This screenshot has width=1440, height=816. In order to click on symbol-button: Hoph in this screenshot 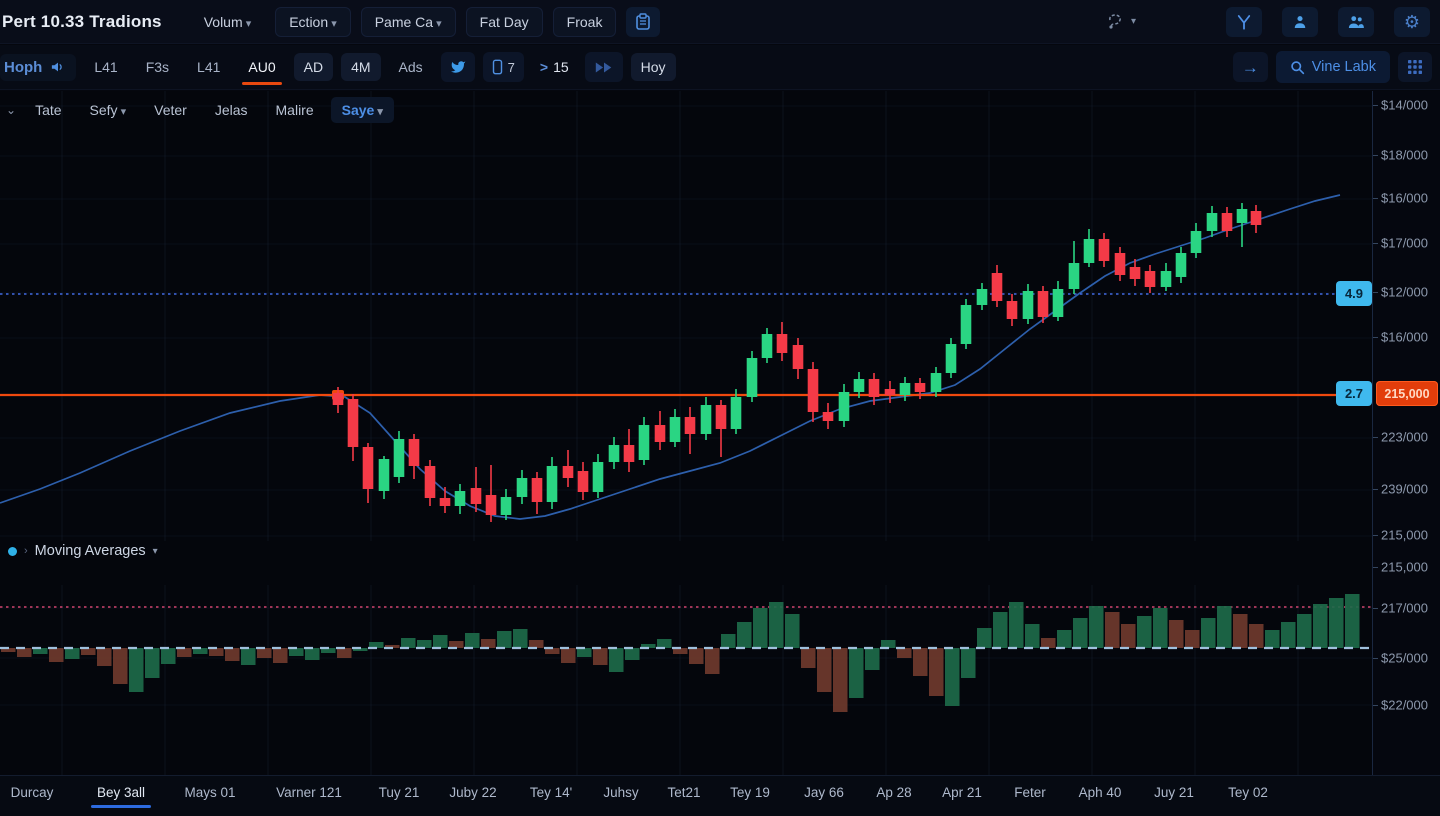, I will do `click(38, 67)`.